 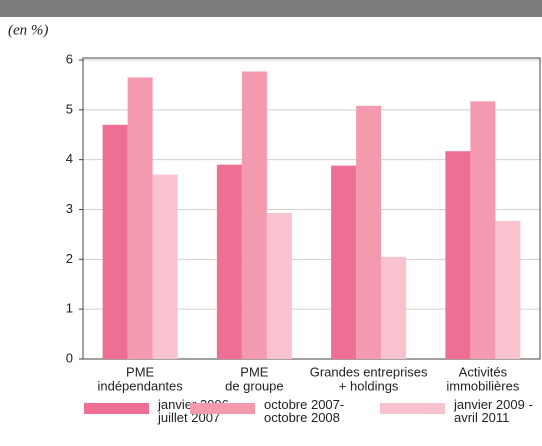 I want to click on legend-item: octobre 2007- octobre 2008, so click(x=271, y=411).